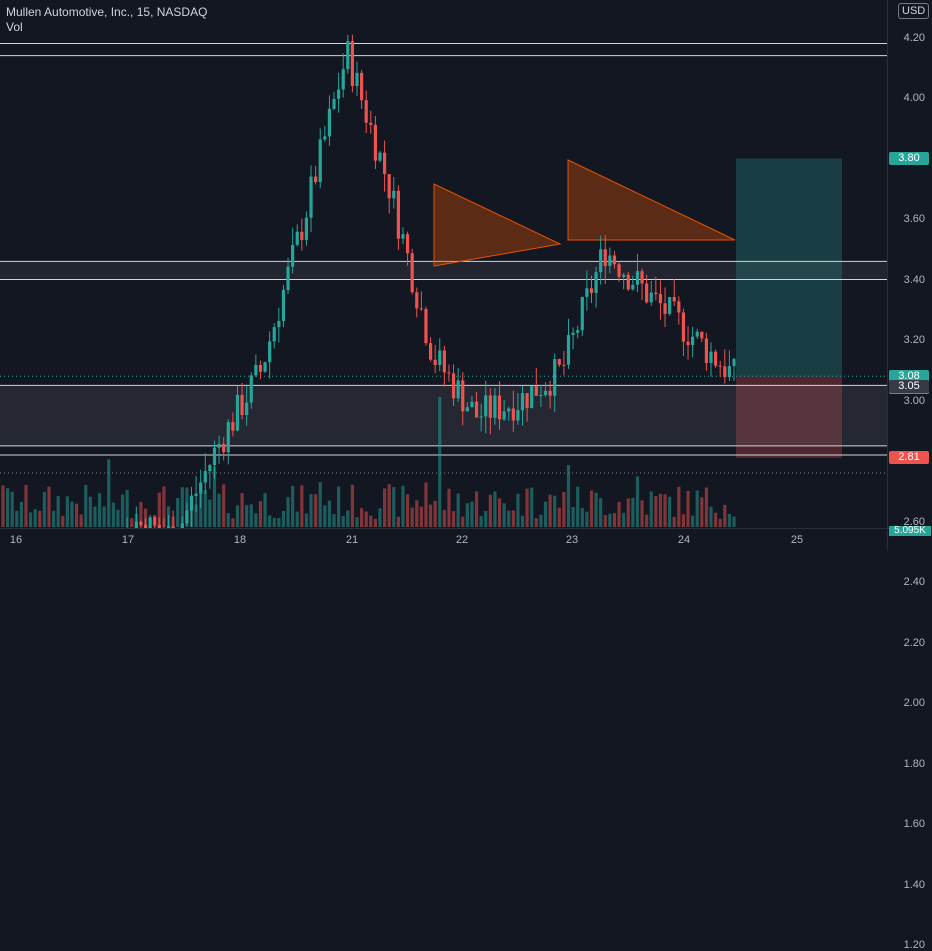 The image size is (932, 951). What do you see at coordinates (443, 270) in the screenshot?
I see `resistance-band` at bounding box center [443, 270].